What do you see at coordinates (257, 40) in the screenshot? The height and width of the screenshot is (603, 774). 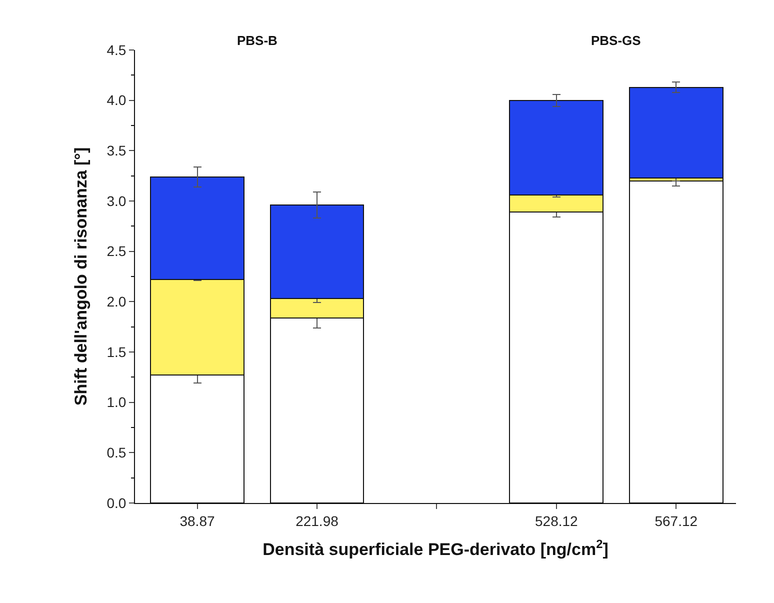 I see `text: PBS-B` at bounding box center [257, 40].